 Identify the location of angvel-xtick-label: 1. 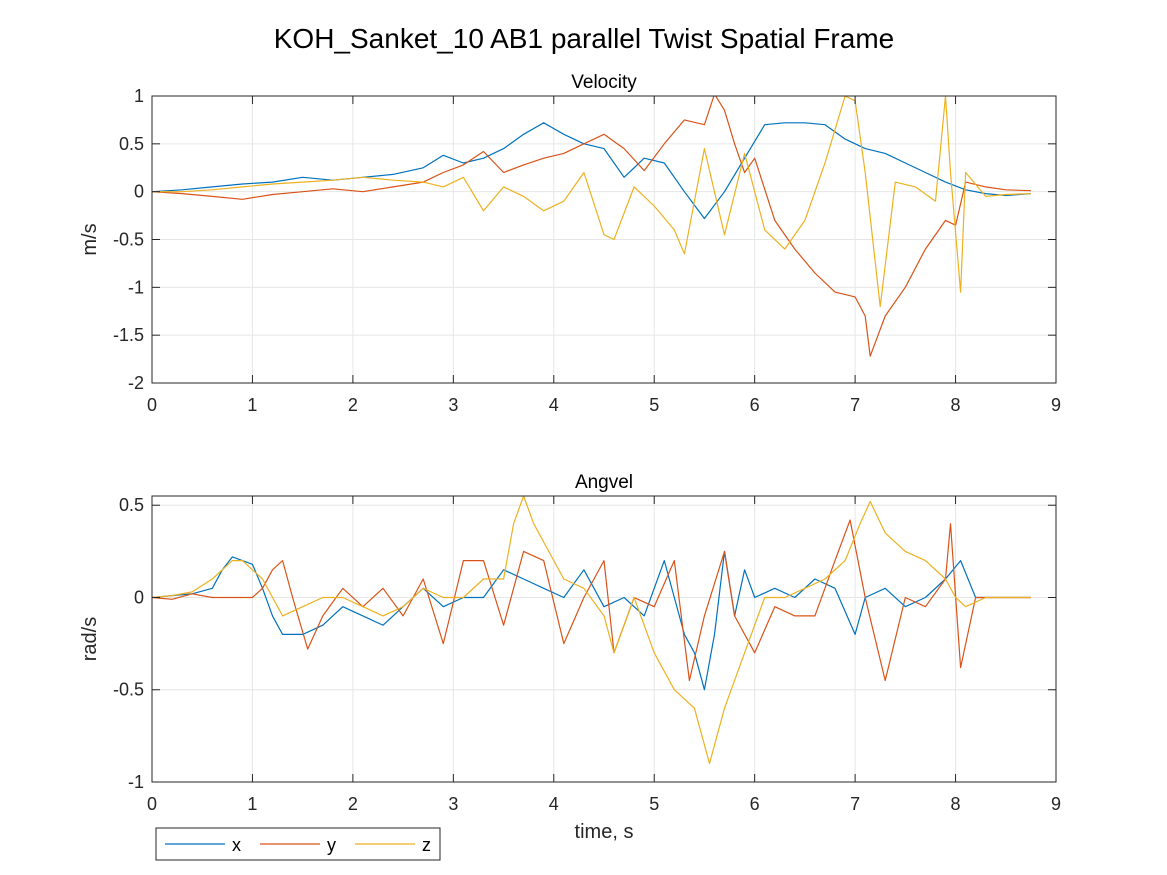
(252, 804).